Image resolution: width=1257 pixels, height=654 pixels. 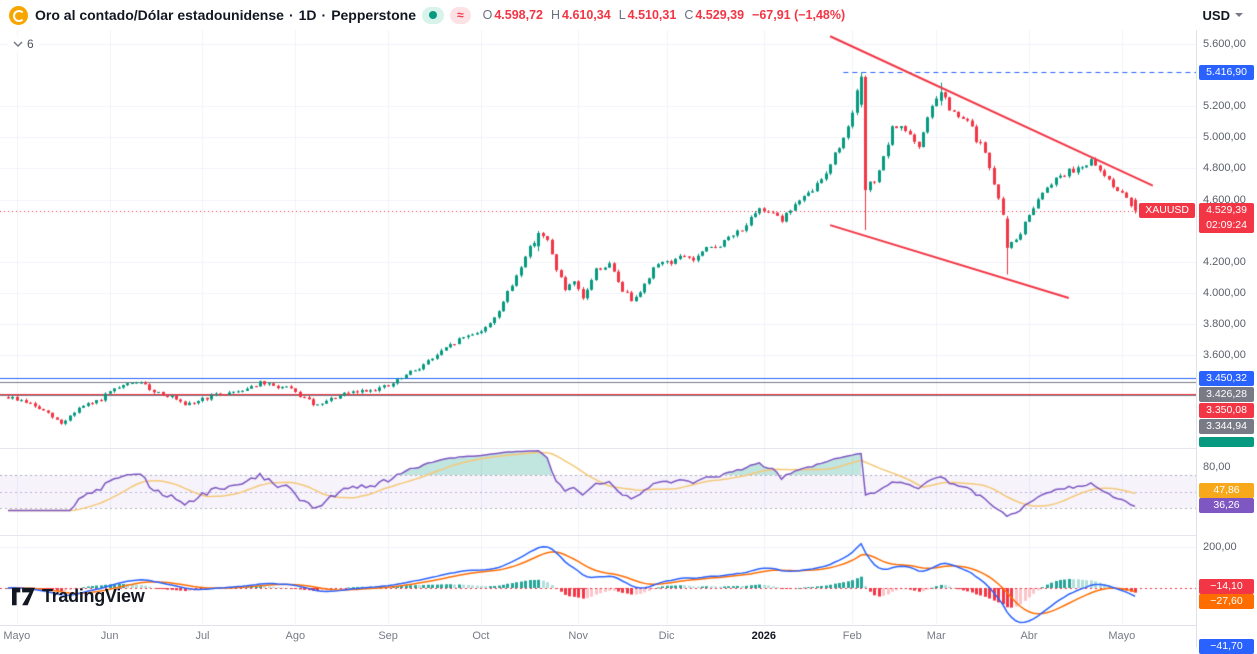 What do you see at coordinates (852, 636) in the screenshot?
I see `time-axis-label: Feb` at bounding box center [852, 636].